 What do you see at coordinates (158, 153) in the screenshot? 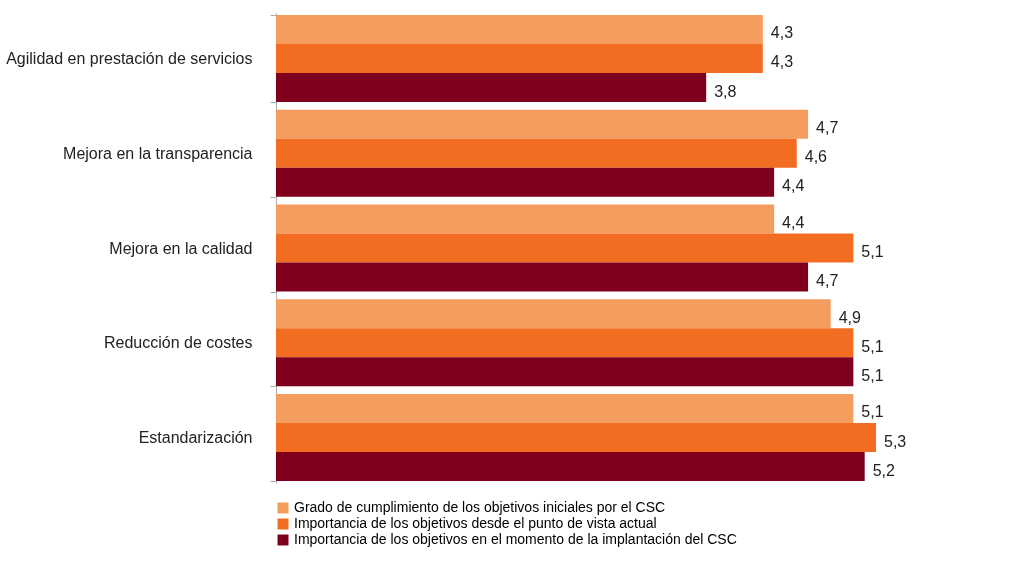
I see `y-tick-label: Mejora en la transparencia` at bounding box center [158, 153].